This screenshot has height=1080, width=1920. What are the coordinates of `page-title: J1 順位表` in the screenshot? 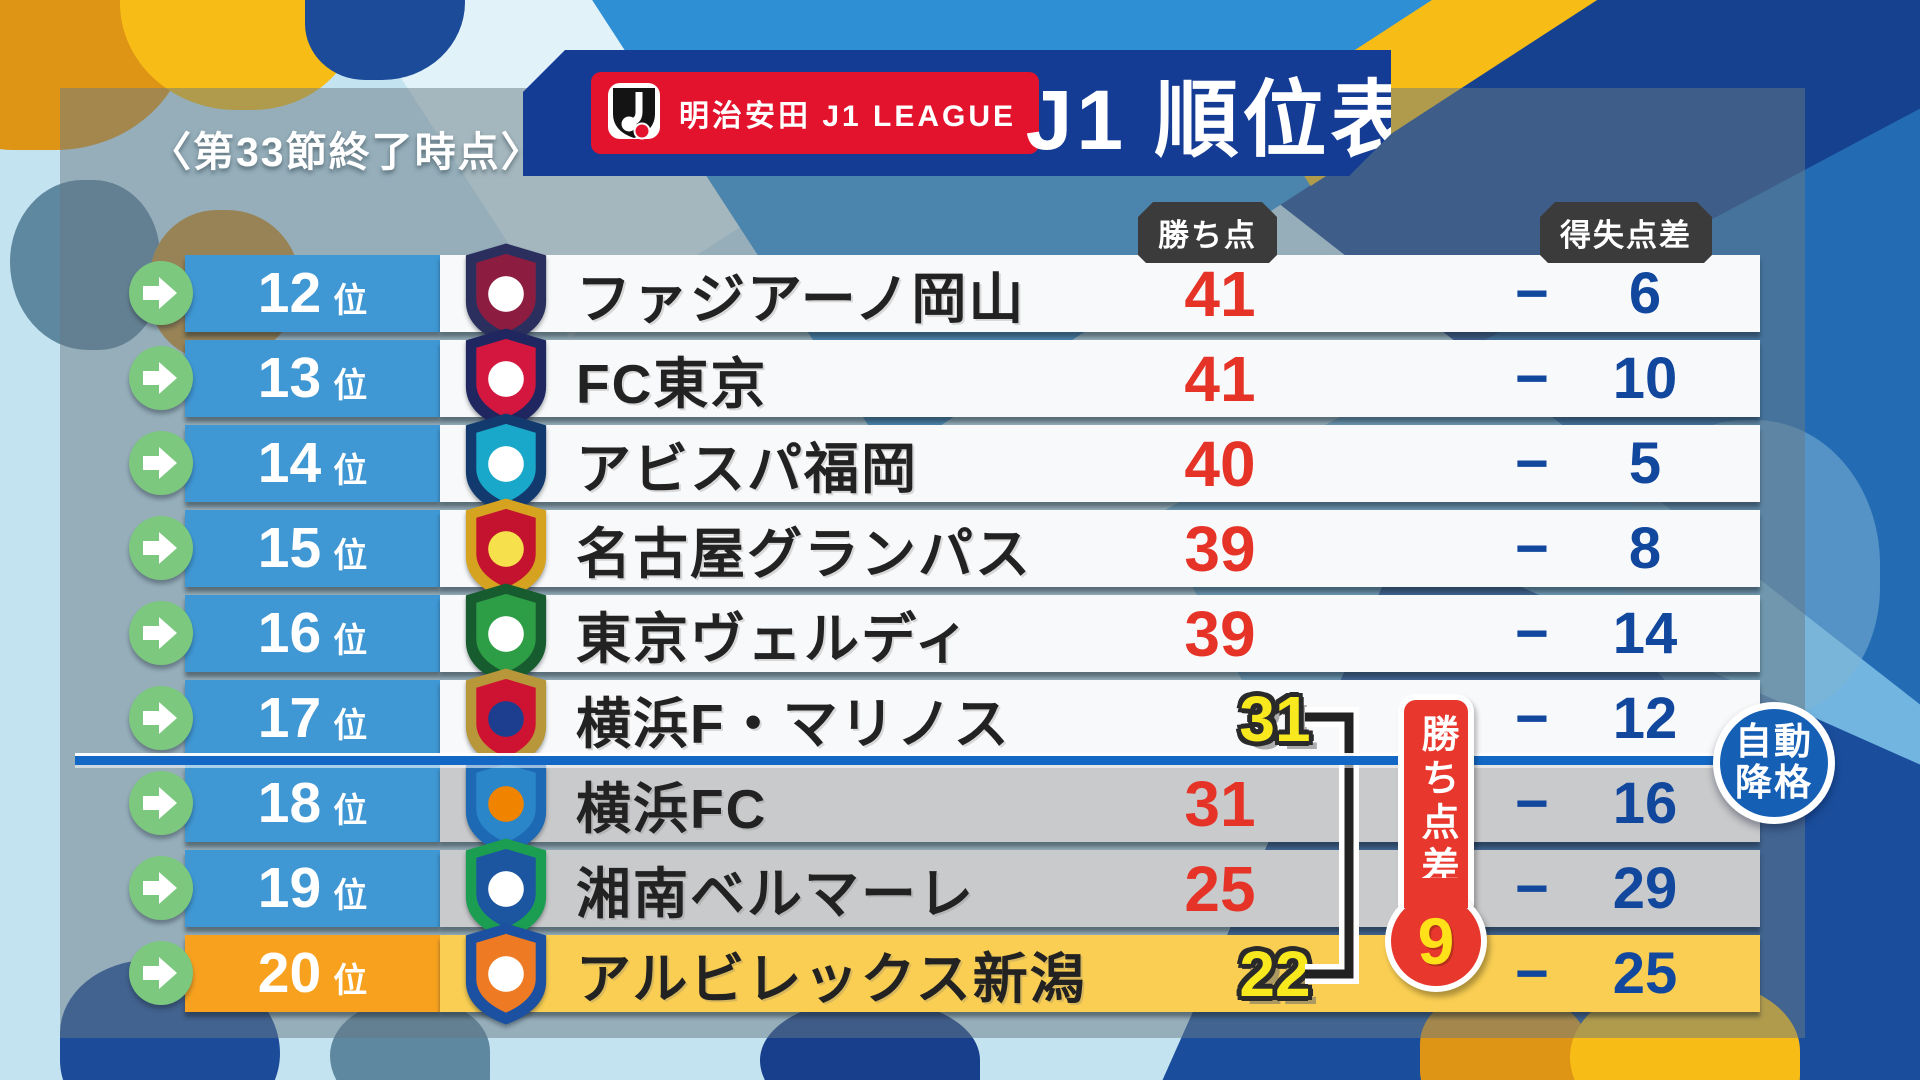 It's located at (1222, 119).